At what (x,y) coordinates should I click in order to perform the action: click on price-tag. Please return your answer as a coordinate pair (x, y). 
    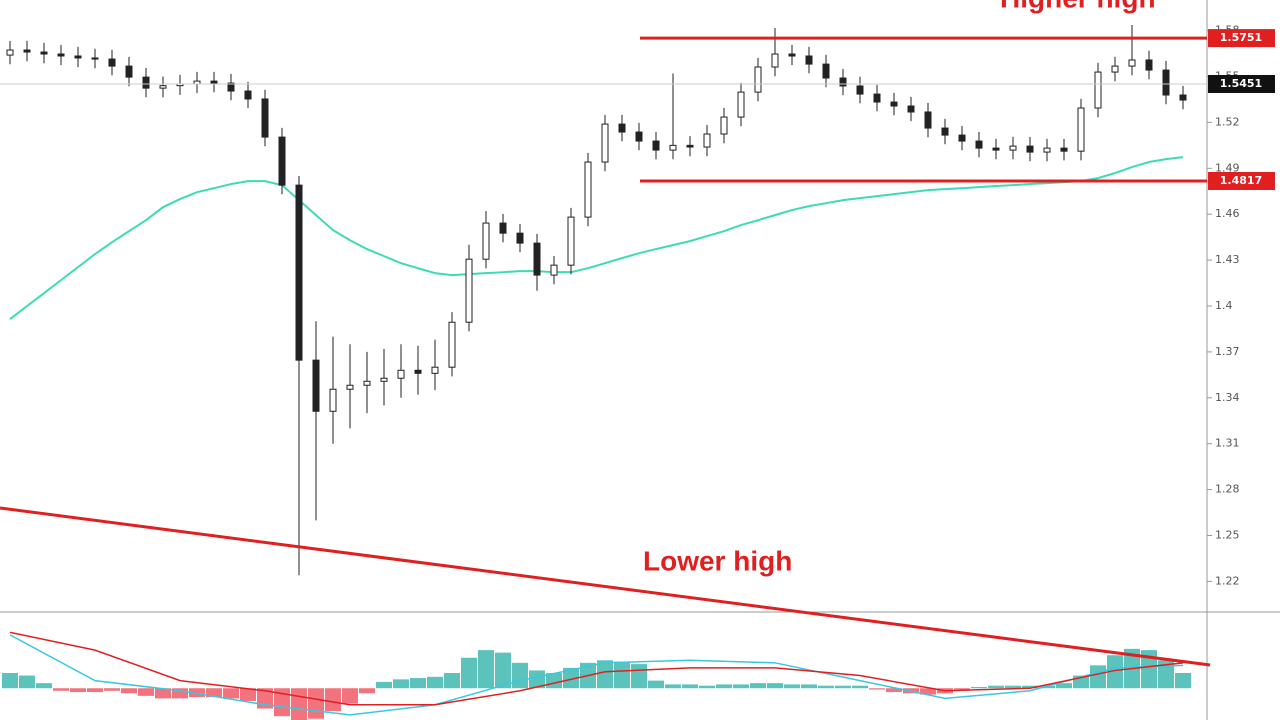
    Looking at the image, I should click on (1241, 38).